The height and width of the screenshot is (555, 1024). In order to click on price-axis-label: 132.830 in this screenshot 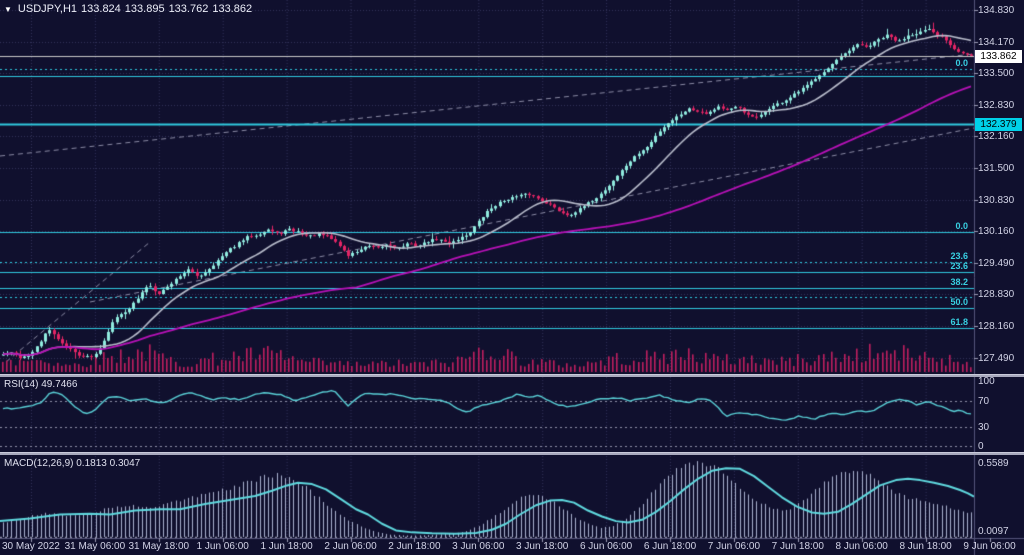, I will do `click(996, 105)`.